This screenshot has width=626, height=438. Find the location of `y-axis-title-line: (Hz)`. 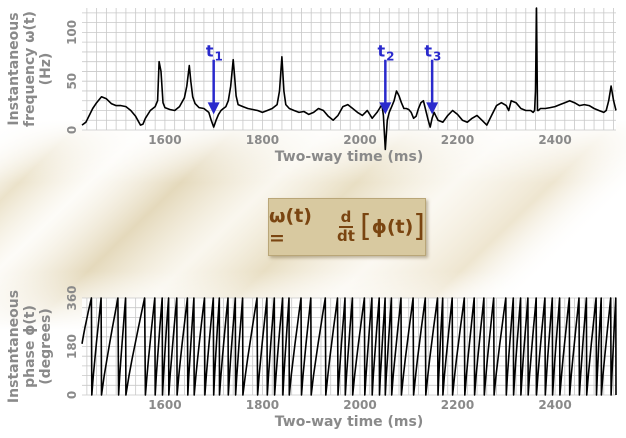

y-axis-title-line: (Hz) is located at coordinates (46, 69).